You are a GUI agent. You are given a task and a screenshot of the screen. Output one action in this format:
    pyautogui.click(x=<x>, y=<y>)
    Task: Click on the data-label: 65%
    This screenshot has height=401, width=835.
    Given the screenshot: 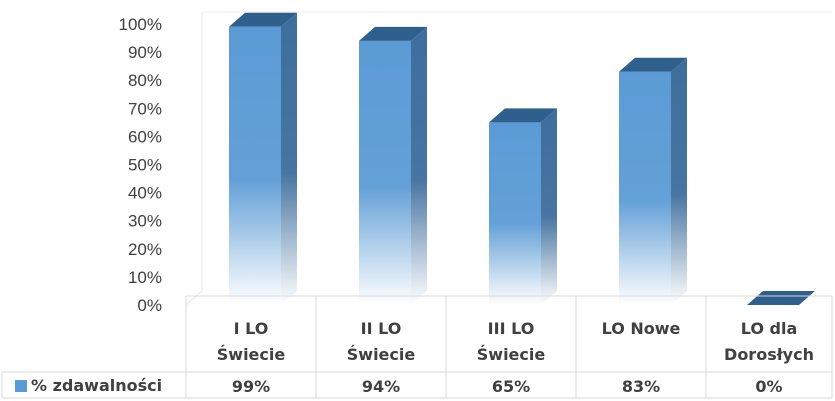 What is the action you would take?
    pyautogui.click(x=511, y=386)
    